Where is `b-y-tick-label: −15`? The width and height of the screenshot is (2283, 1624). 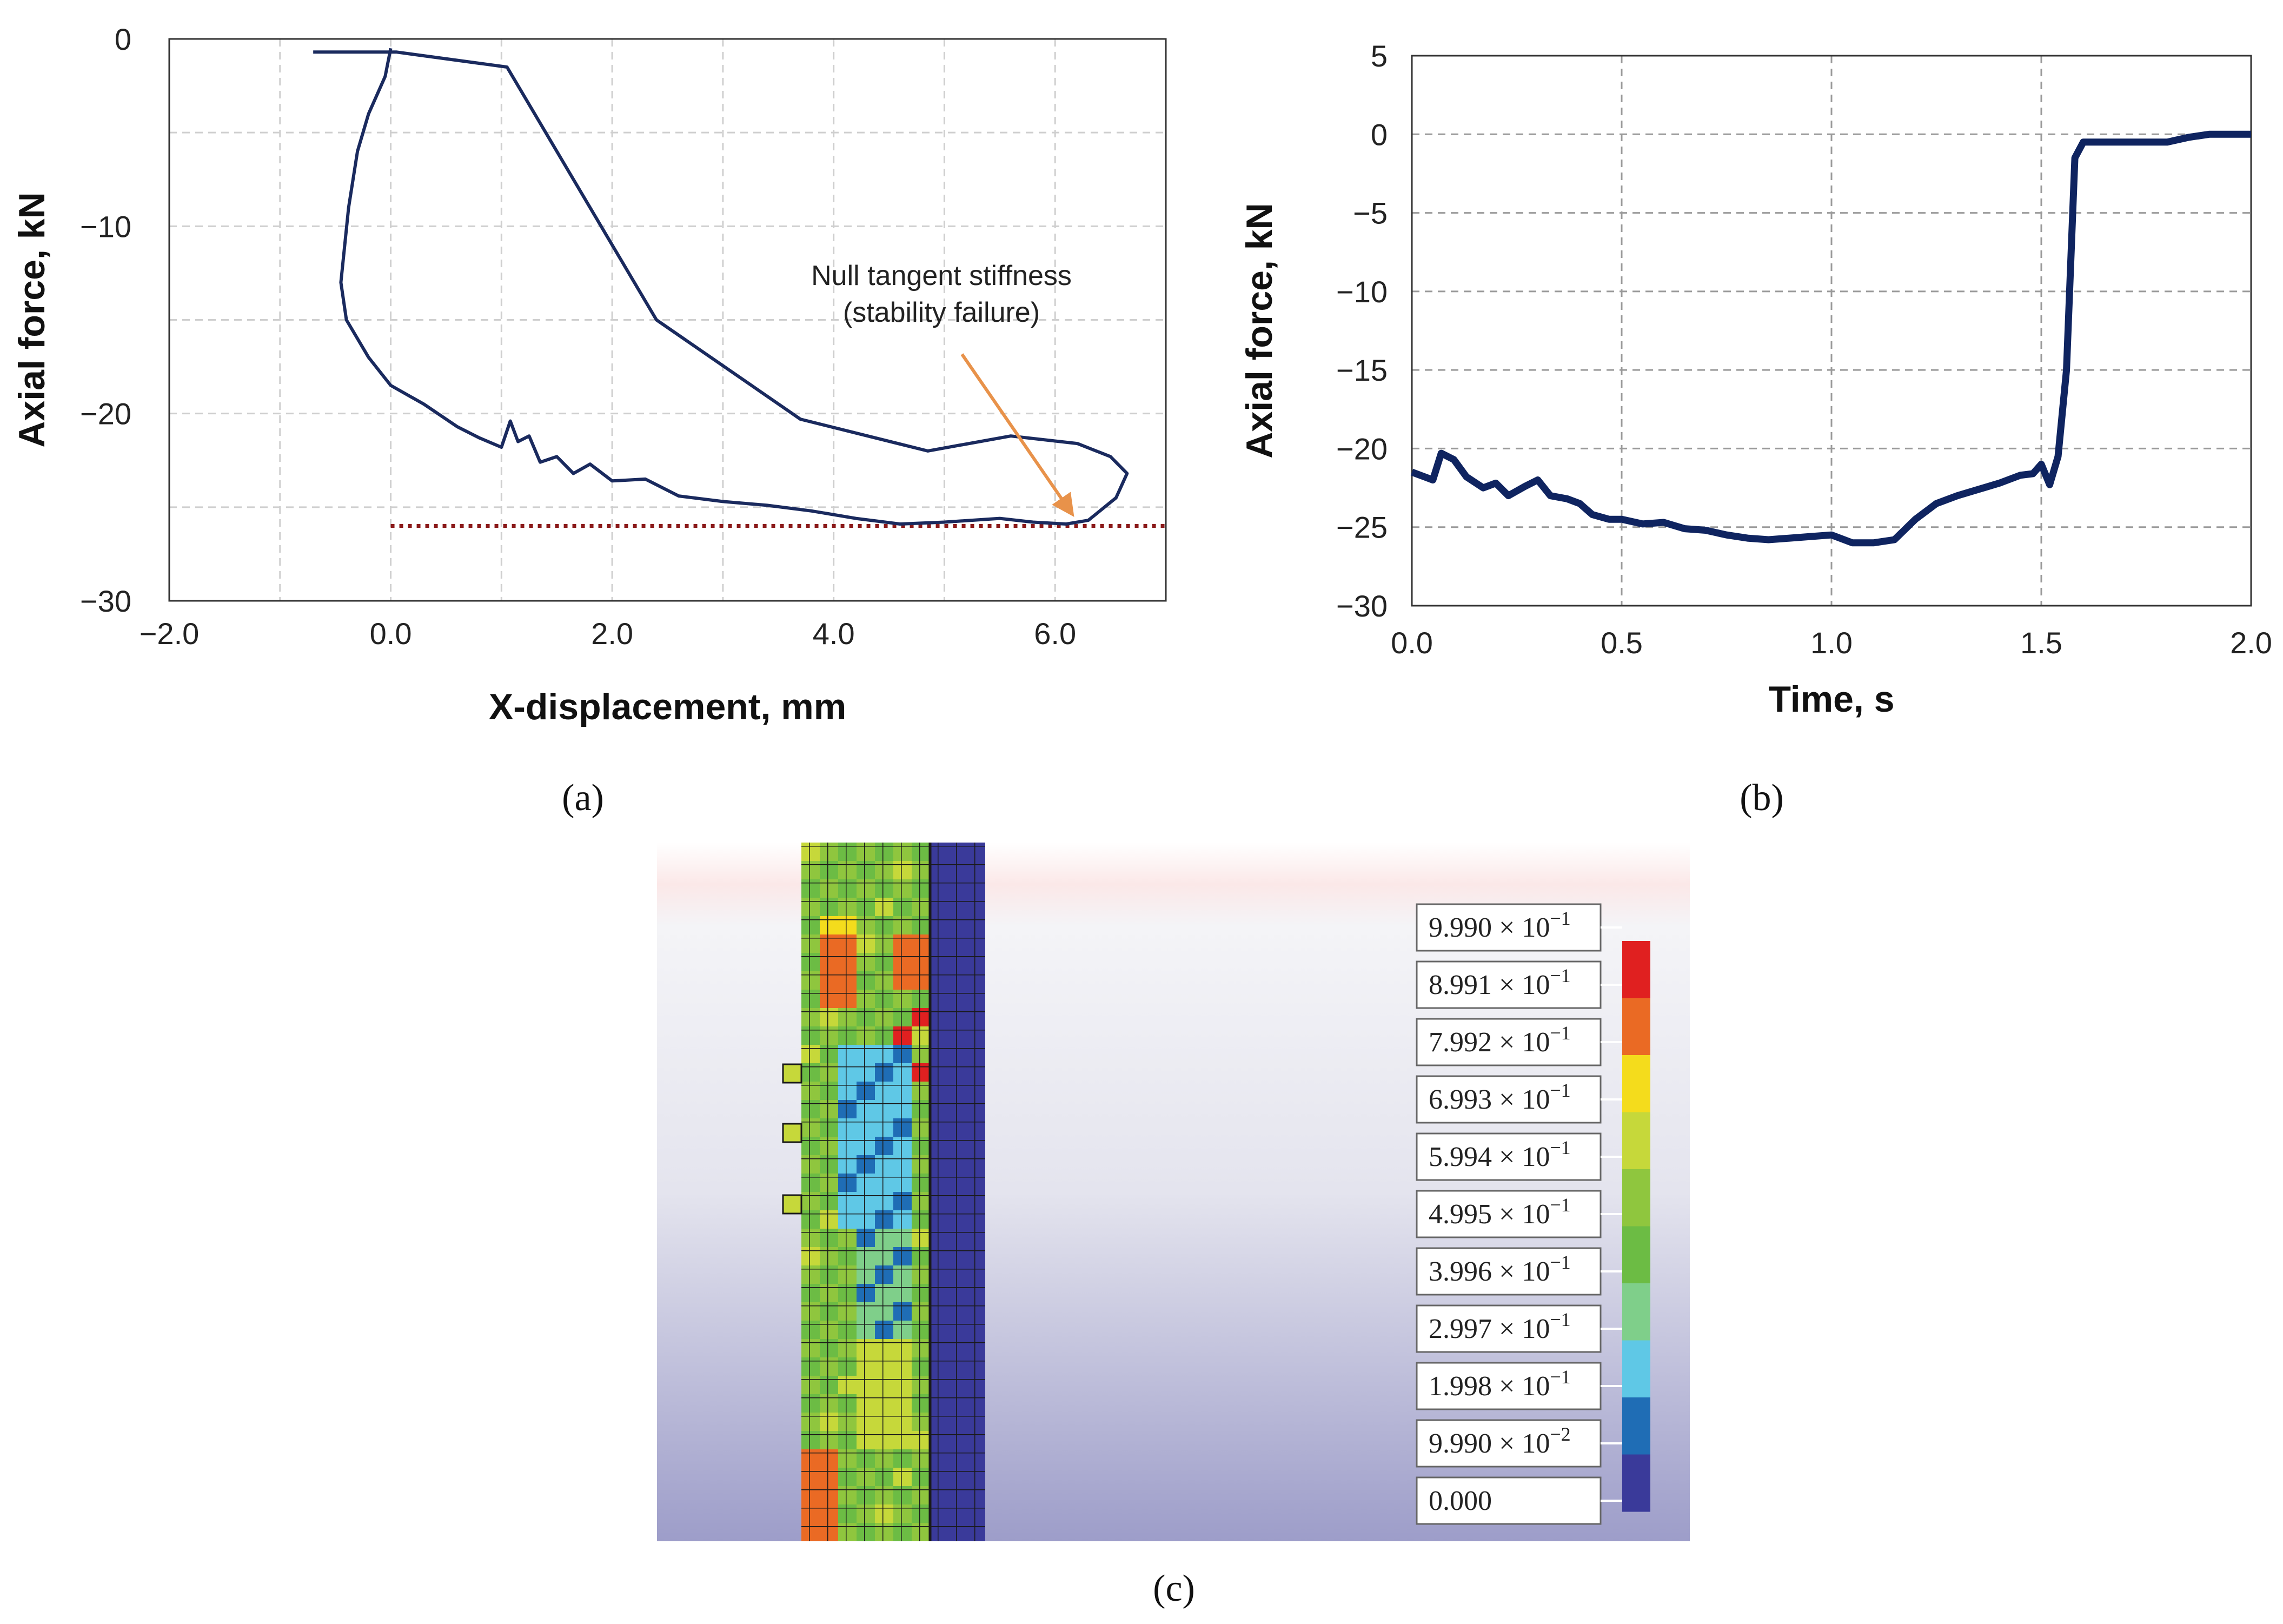 b-y-tick-label: −15 is located at coordinates (1362, 370).